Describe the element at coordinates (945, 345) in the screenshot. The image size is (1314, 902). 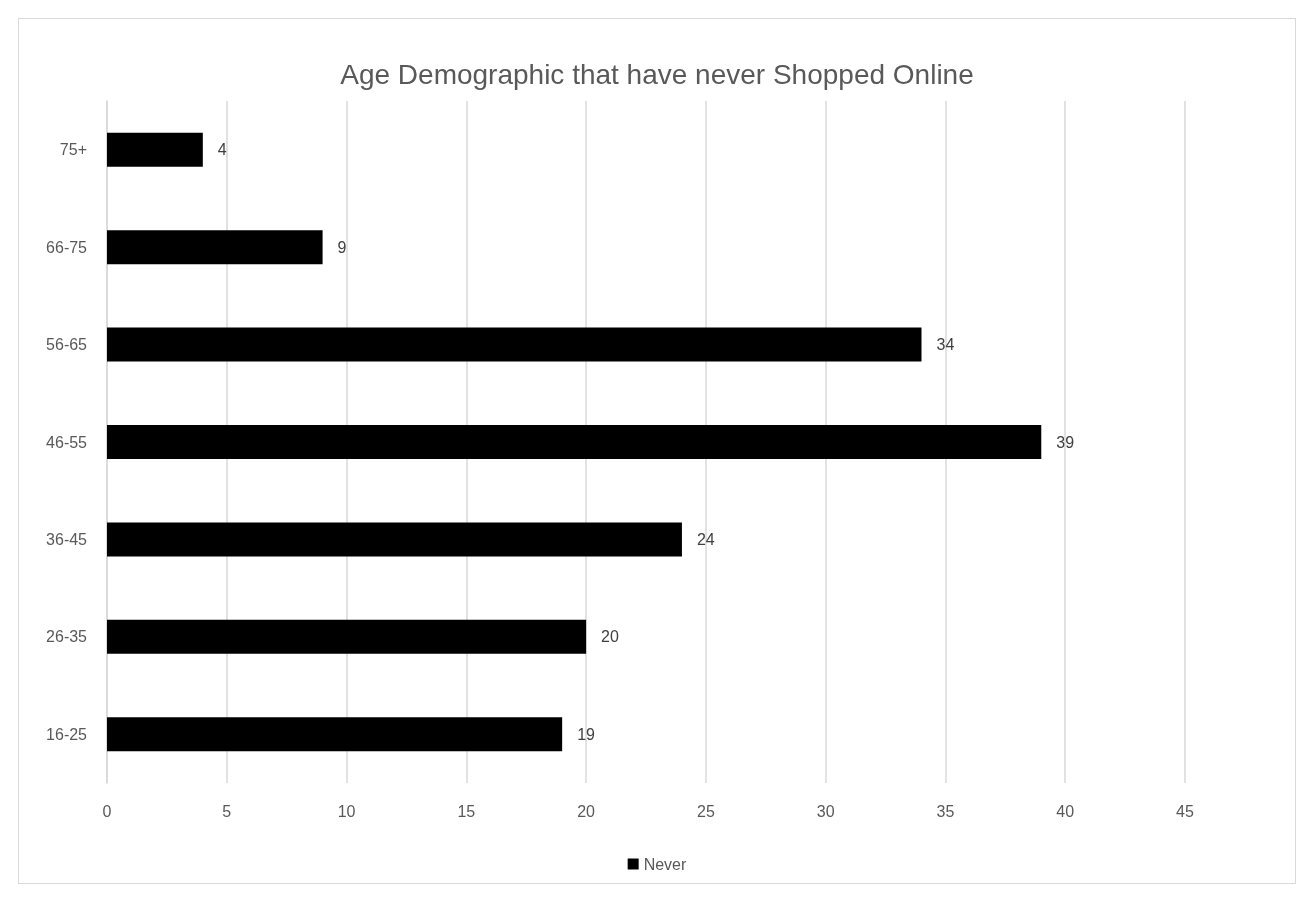
I see `data-label: 34` at that location.